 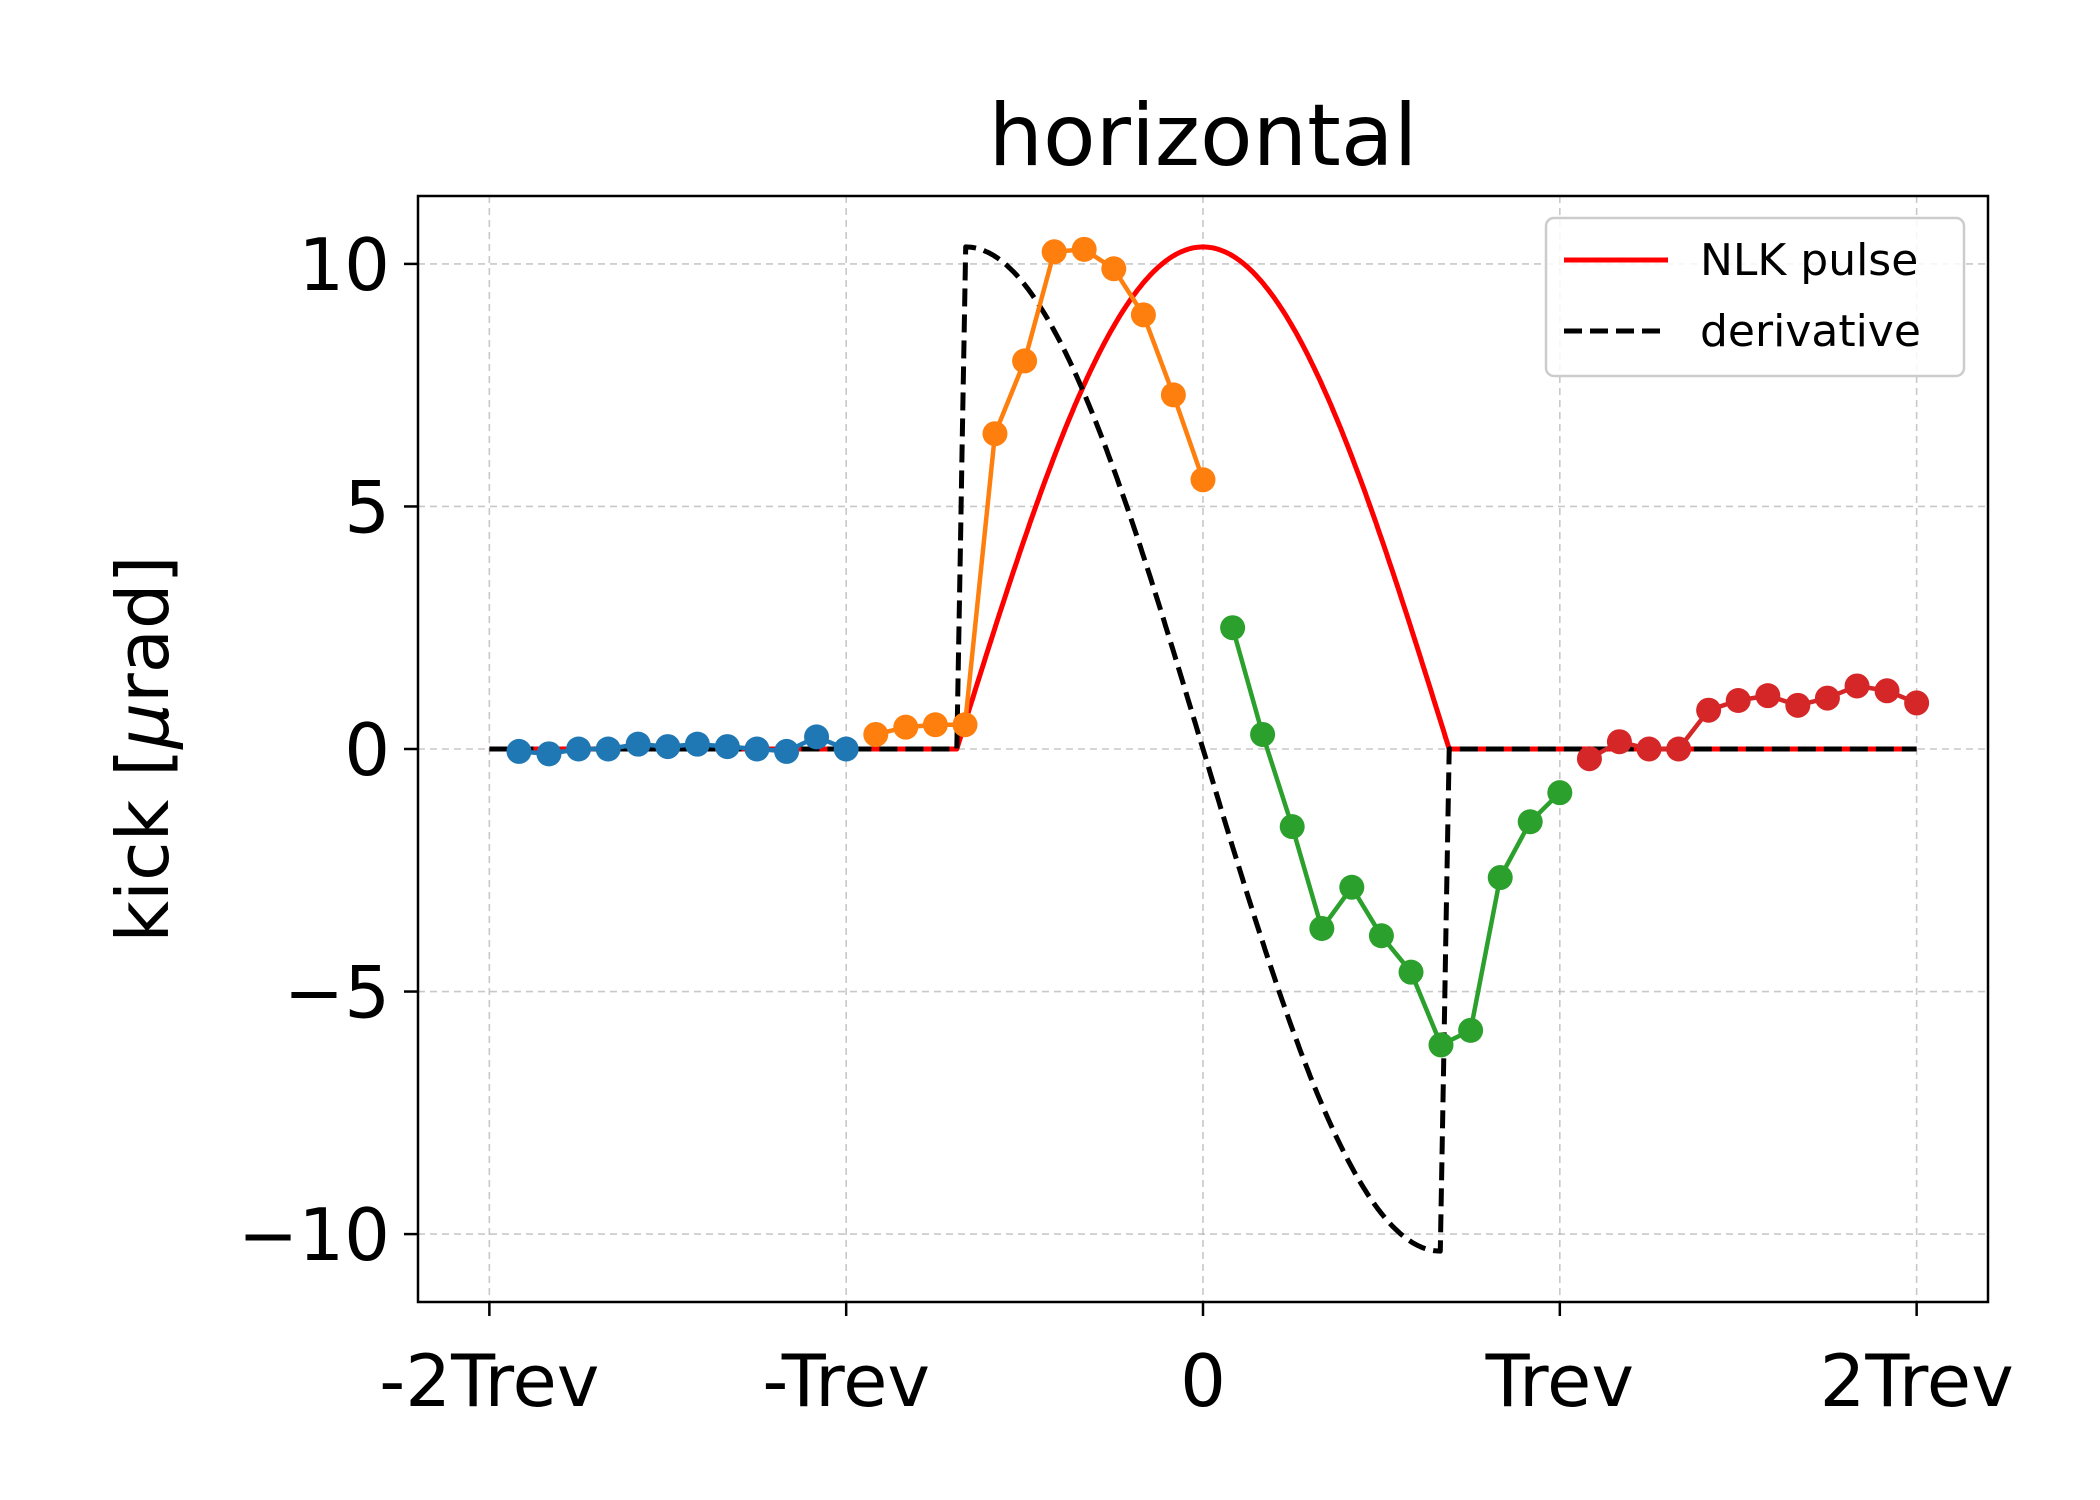 I want to click on chart-title: horizontal, so click(x=1203, y=136).